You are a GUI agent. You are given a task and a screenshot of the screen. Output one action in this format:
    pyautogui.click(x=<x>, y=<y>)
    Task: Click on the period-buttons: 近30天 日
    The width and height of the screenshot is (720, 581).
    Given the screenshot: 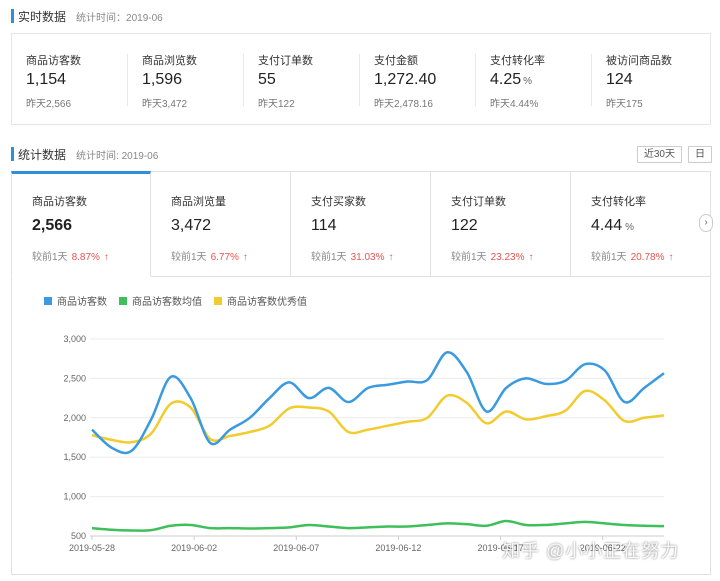 What is the action you would take?
    pyautogui.click(x=674, y=154)
    